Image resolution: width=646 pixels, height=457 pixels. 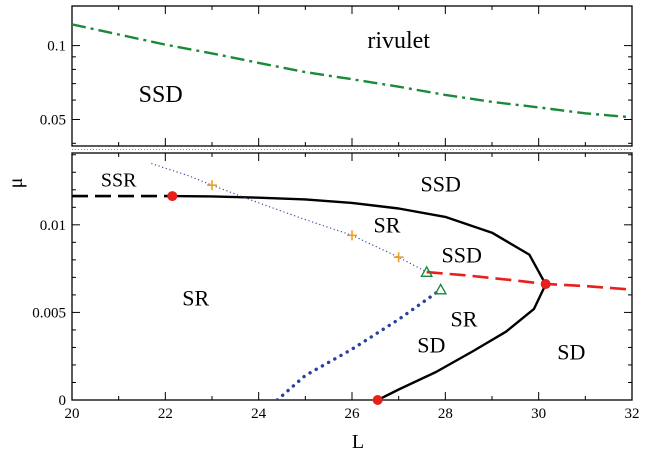 What do you see at coordinates (445, 414) in the screenshot?
I see `x-tick-label: 28` at bounding box center [445, 414].